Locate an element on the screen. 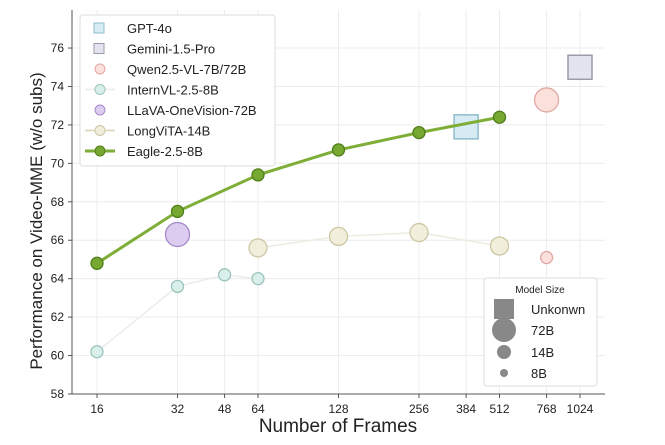 This screenshot has height=445, width=665. x-tick-label: 64 is located at coordinates (258, 409).